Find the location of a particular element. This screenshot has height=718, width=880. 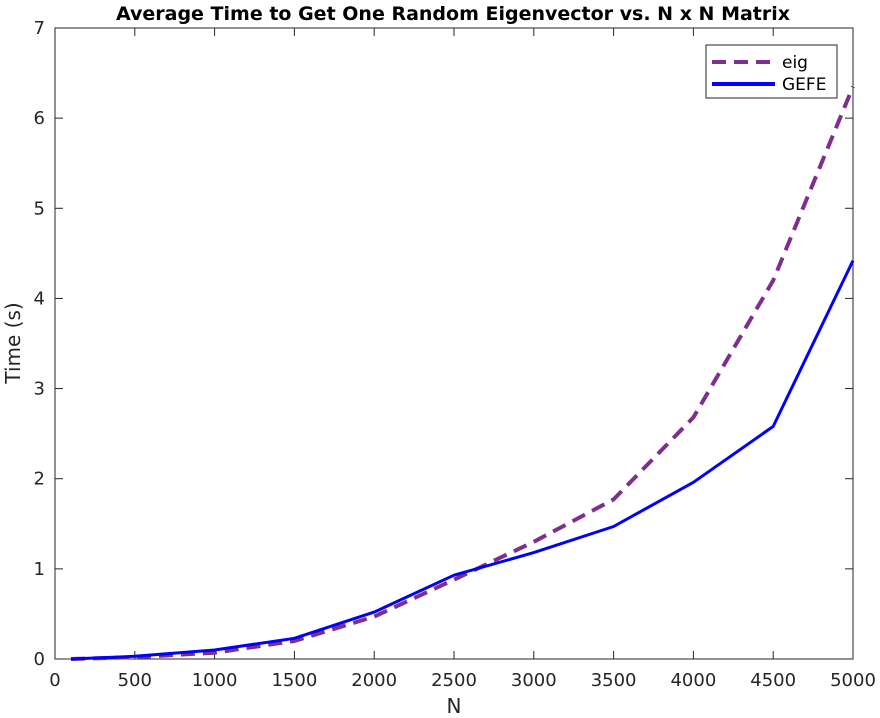

legend-label-eig: eig is located at coordinates (795, 63).